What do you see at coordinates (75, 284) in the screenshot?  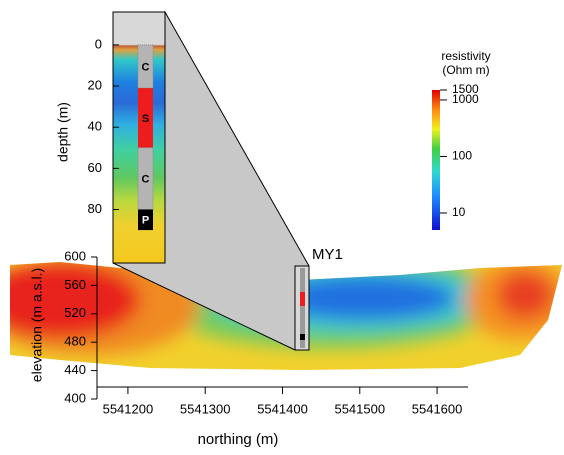 I see `y-tick-label: 560` at bounding box center [75, 284].